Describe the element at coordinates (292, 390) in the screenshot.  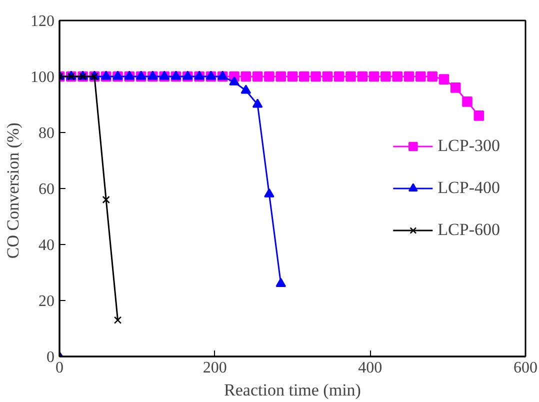
I see `x-axis-title: Reaction time (min)` at that location.